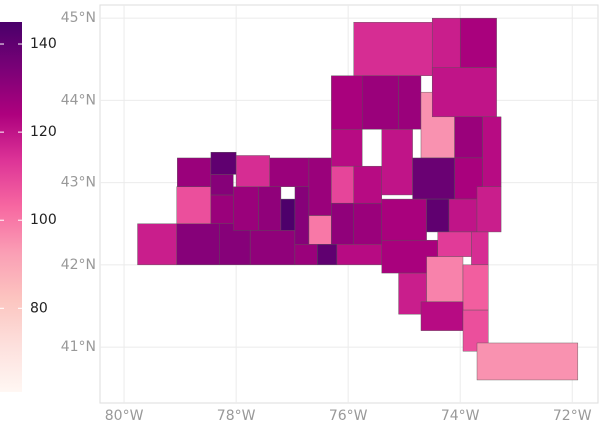 This screenshot has height=426, width=600. What do you see at coordinates (78, 265) in the screenshot?
I see `y-tick-label: 42°N` at bounding box center [78, 265].